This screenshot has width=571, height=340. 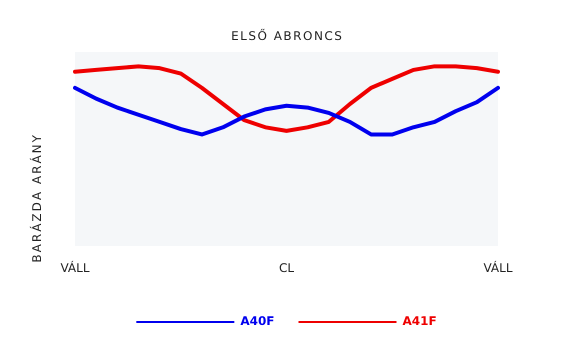 I want to click on text: A40F, so click(x=257, y=321).